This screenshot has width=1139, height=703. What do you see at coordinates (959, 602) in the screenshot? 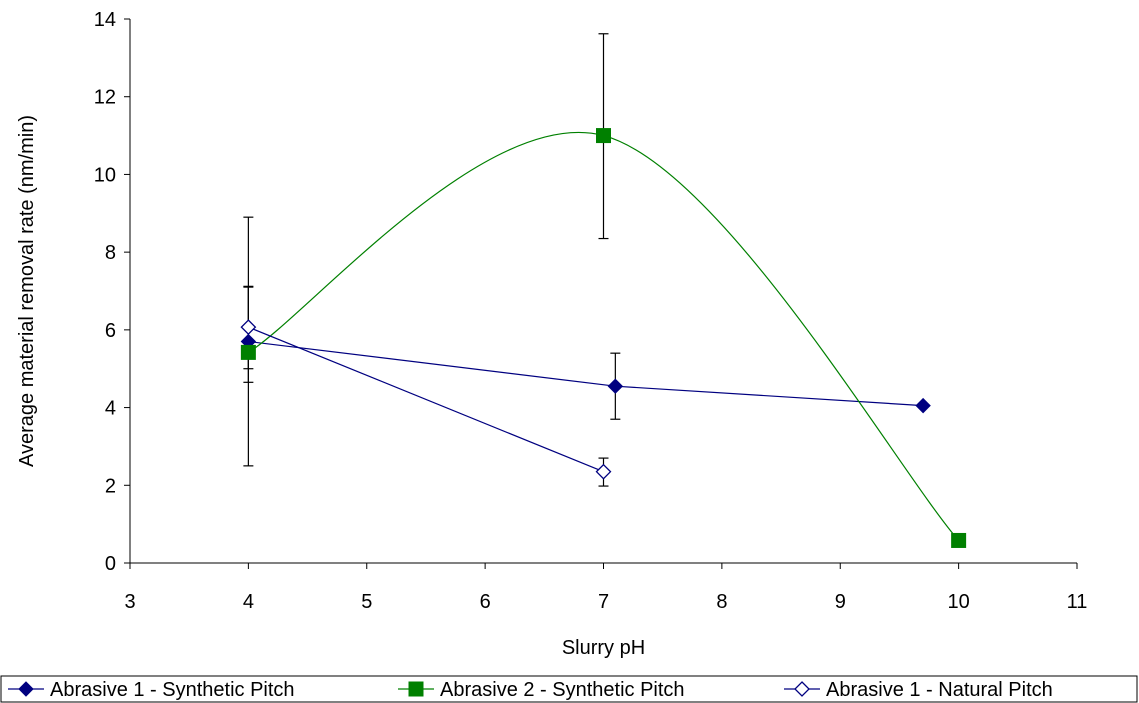
I see `x-tick-label: 10` at bounding box center [959, 602].